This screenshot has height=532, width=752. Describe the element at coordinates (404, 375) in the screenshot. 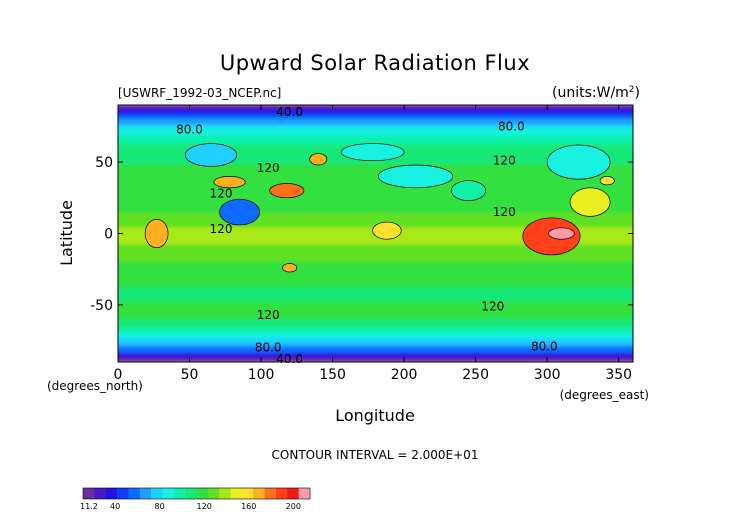

I see `x-tick-label: 200` at that location.